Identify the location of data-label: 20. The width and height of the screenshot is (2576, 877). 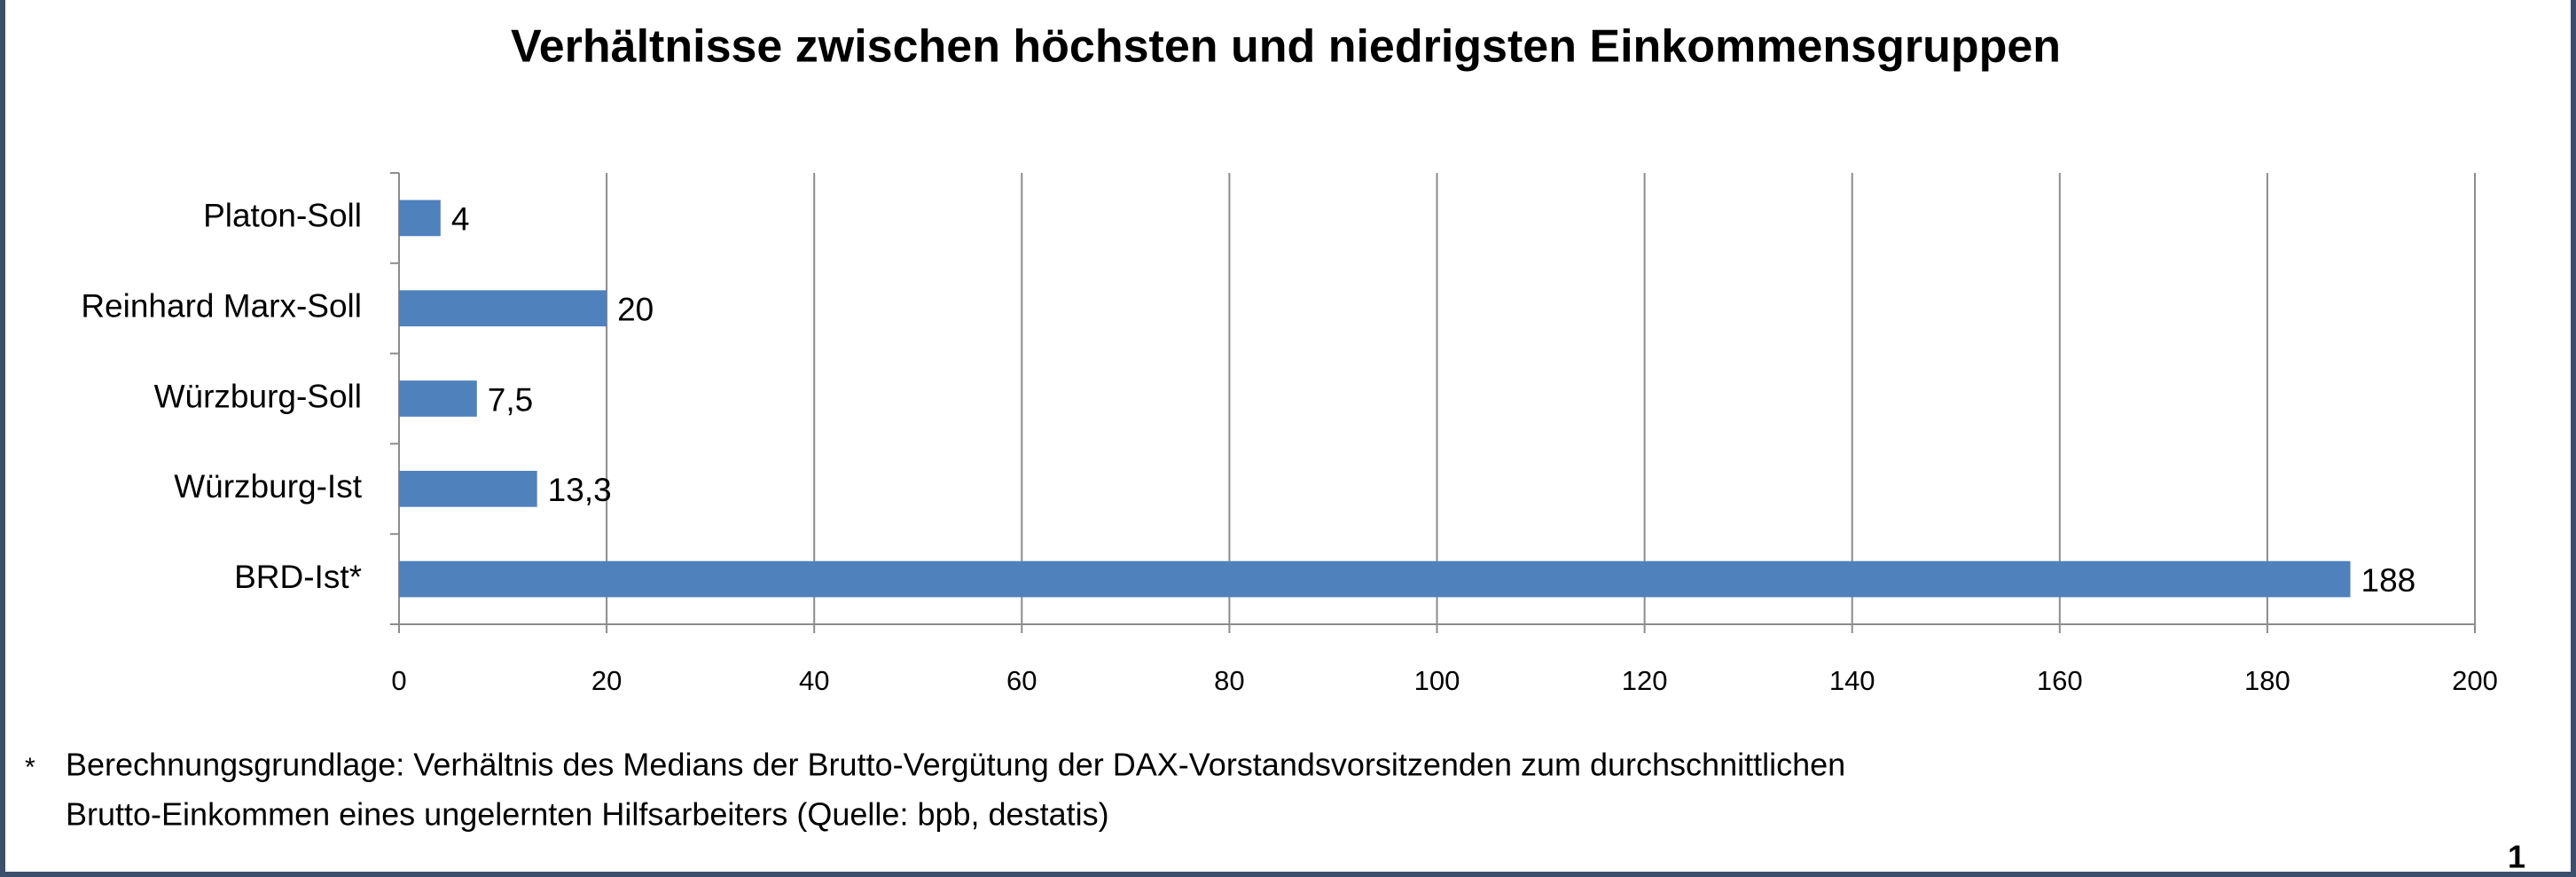
(635, 309).